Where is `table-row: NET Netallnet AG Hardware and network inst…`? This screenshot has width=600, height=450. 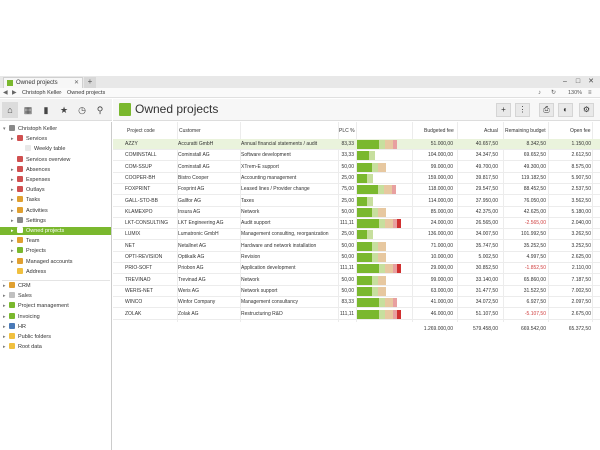 table-row: NET Netallnet AG Hardware and network inst… is located at coordinates (356, 246).